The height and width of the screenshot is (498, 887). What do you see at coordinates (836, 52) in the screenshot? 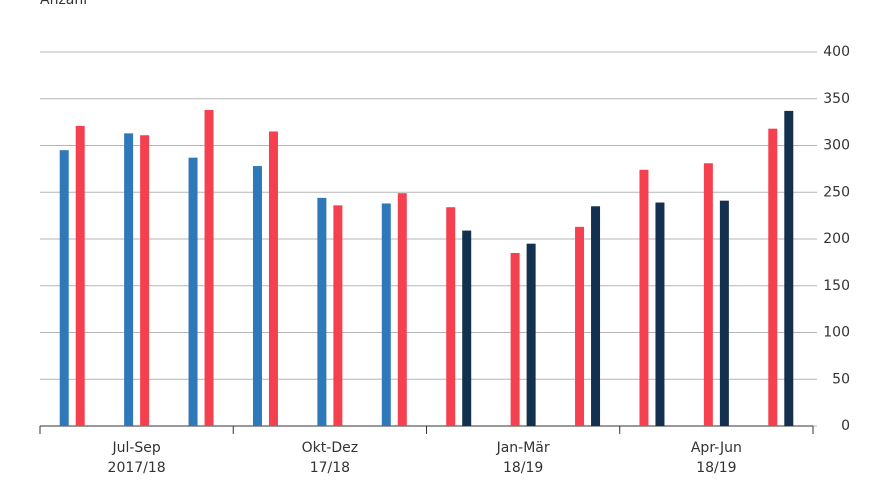
I see `y-tick-label: 400` at bounding box center [836, 52].